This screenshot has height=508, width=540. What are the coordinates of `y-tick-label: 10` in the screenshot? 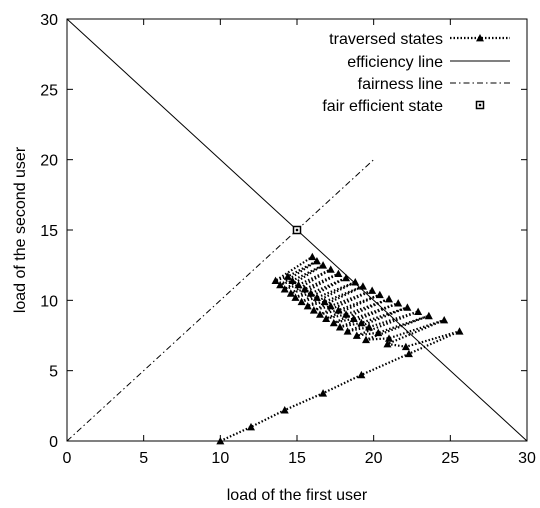 It's located at (49, 301).